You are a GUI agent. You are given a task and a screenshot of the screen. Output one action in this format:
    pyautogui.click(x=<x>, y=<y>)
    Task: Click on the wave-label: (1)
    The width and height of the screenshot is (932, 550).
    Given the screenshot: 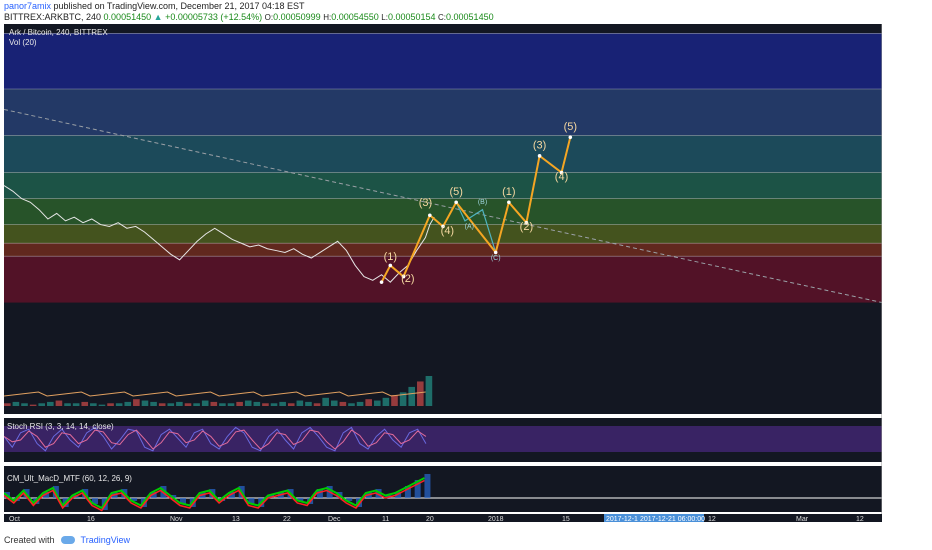 What is the action you would take?
    pyautogui.click(x=390, y=257)
    